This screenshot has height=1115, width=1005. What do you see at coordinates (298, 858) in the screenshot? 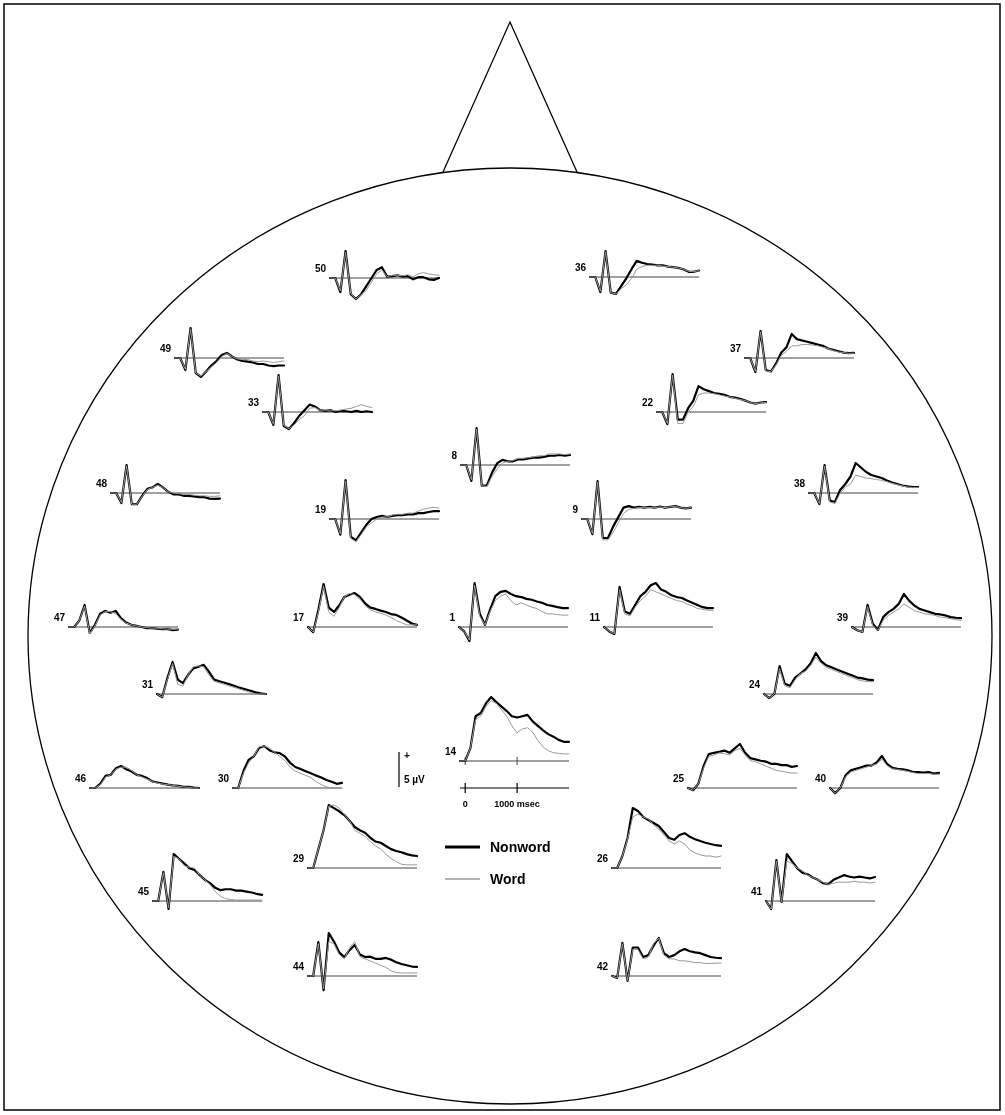
I see `text: 29` at bounding box center [298, 858].